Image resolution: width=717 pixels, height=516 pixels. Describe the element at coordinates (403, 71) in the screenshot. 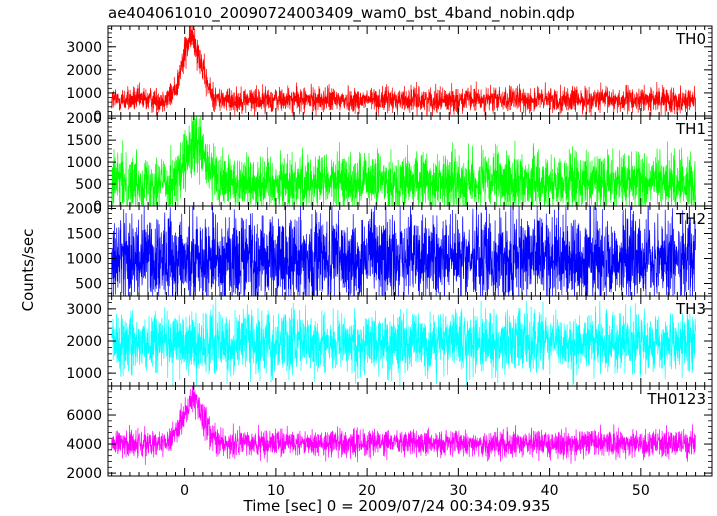

I see `series-th0` at that location.